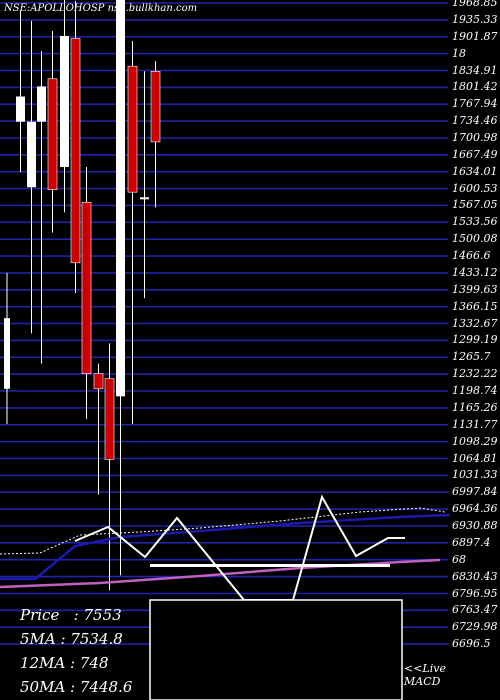 This screenshot has height=700, width=500. I want to click on y-tick-label: 6897.4, so click(471, 542).